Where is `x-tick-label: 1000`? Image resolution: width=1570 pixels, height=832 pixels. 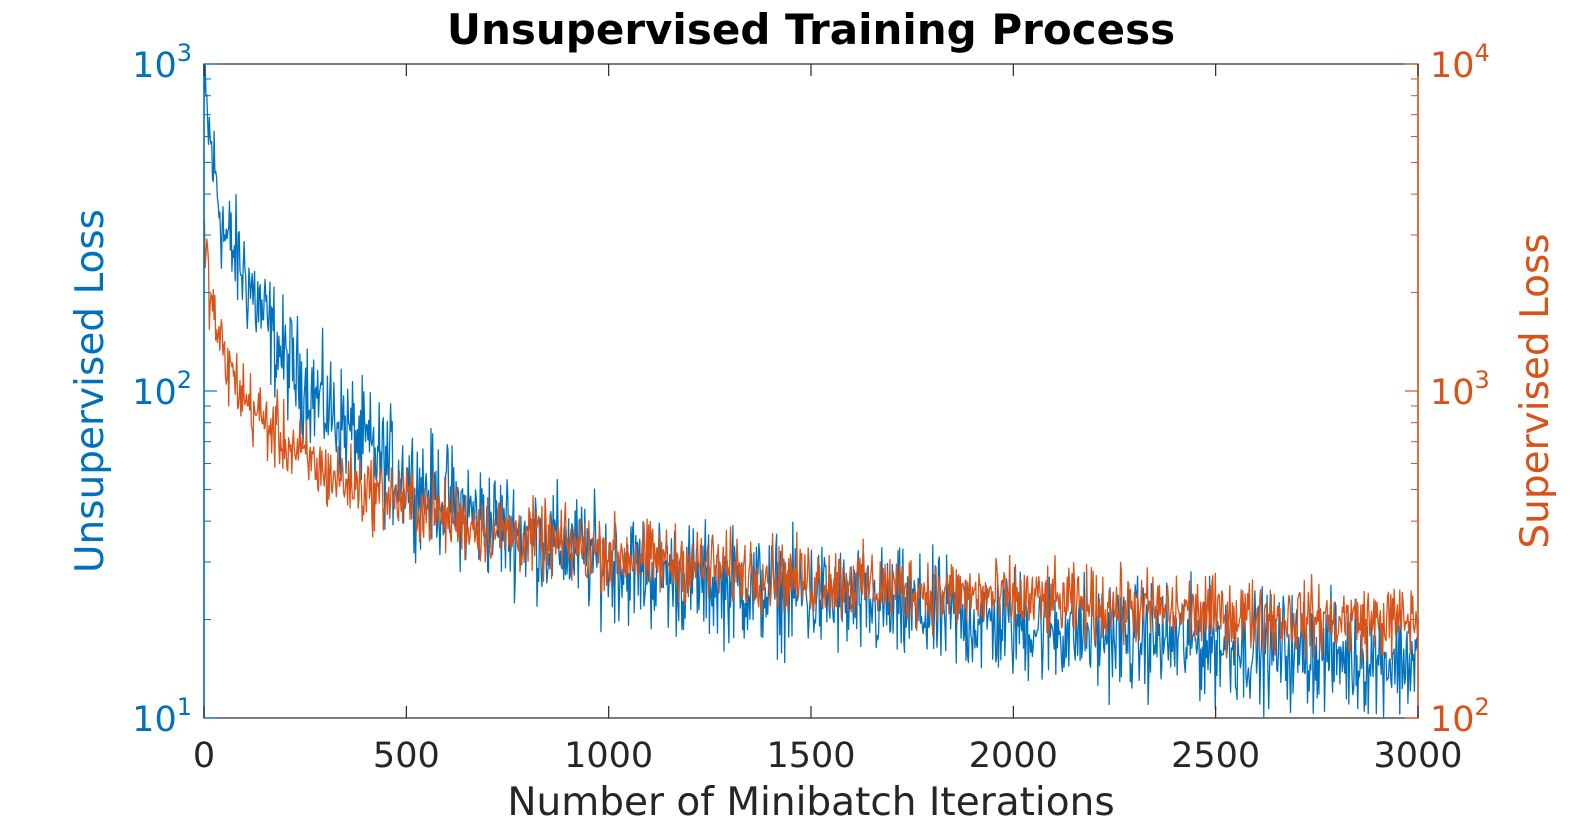
x-tick-label: 1000 is located at coordinates (608, 756).